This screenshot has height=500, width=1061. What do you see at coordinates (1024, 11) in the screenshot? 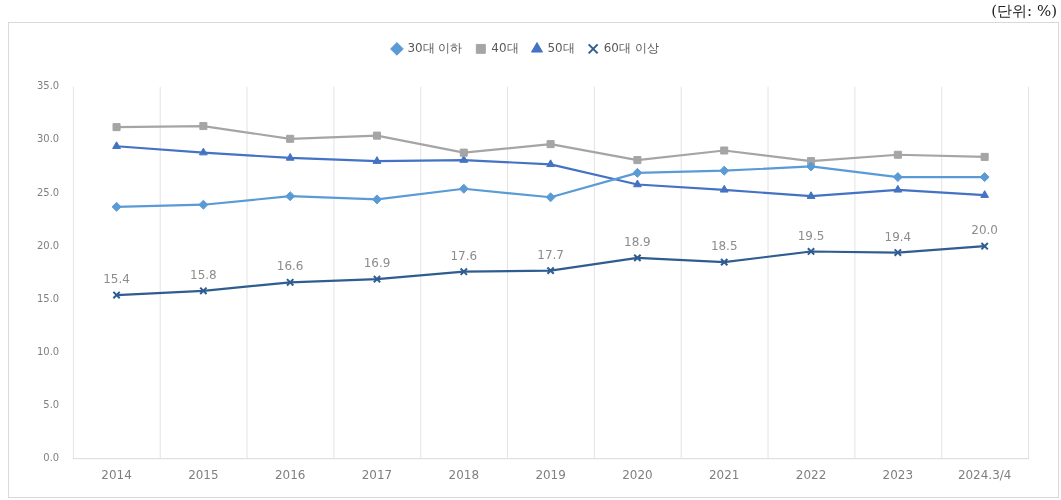
I see `text: (단위: %)` at bounding box center [1024, 11].